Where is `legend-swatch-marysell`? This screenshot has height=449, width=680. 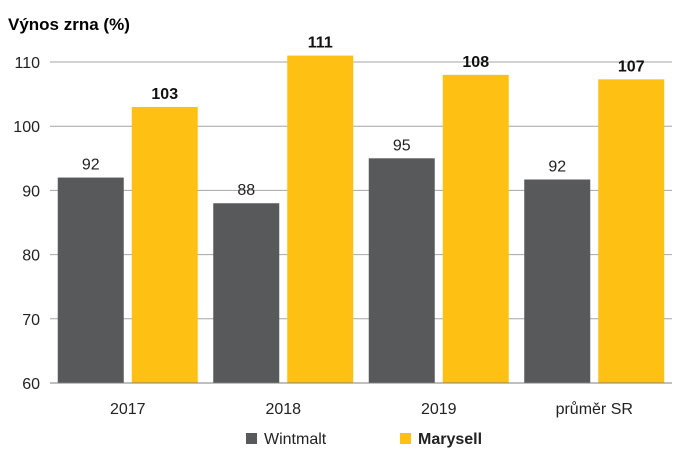 legend-swatch-marysell is located at coordinates (405, 438).